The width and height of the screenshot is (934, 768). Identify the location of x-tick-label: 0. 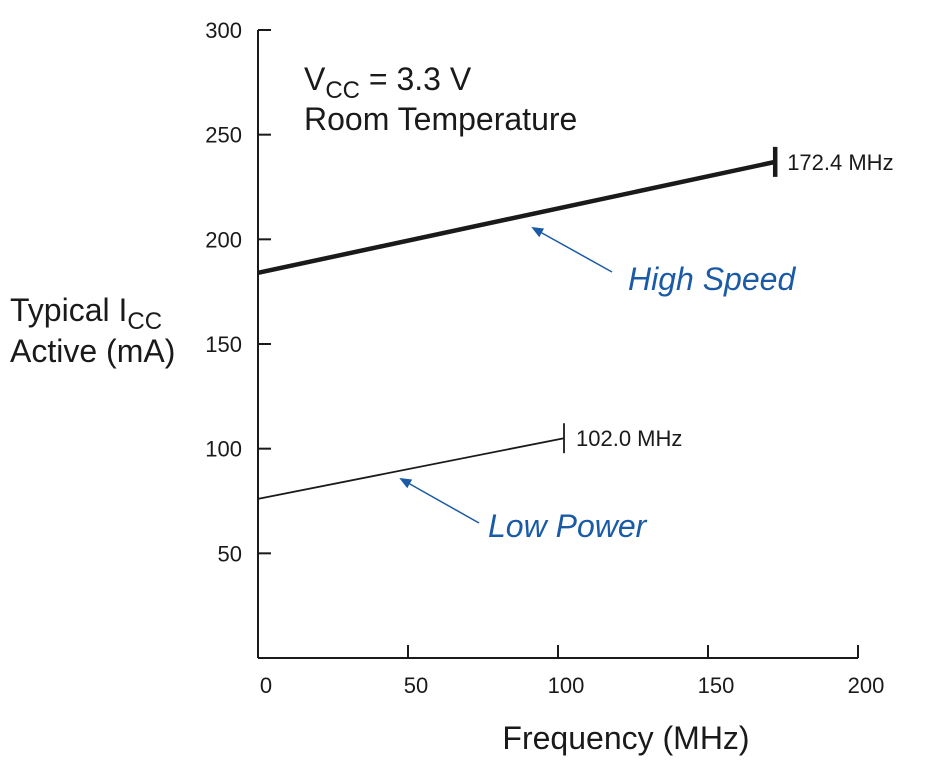
(266, 685).